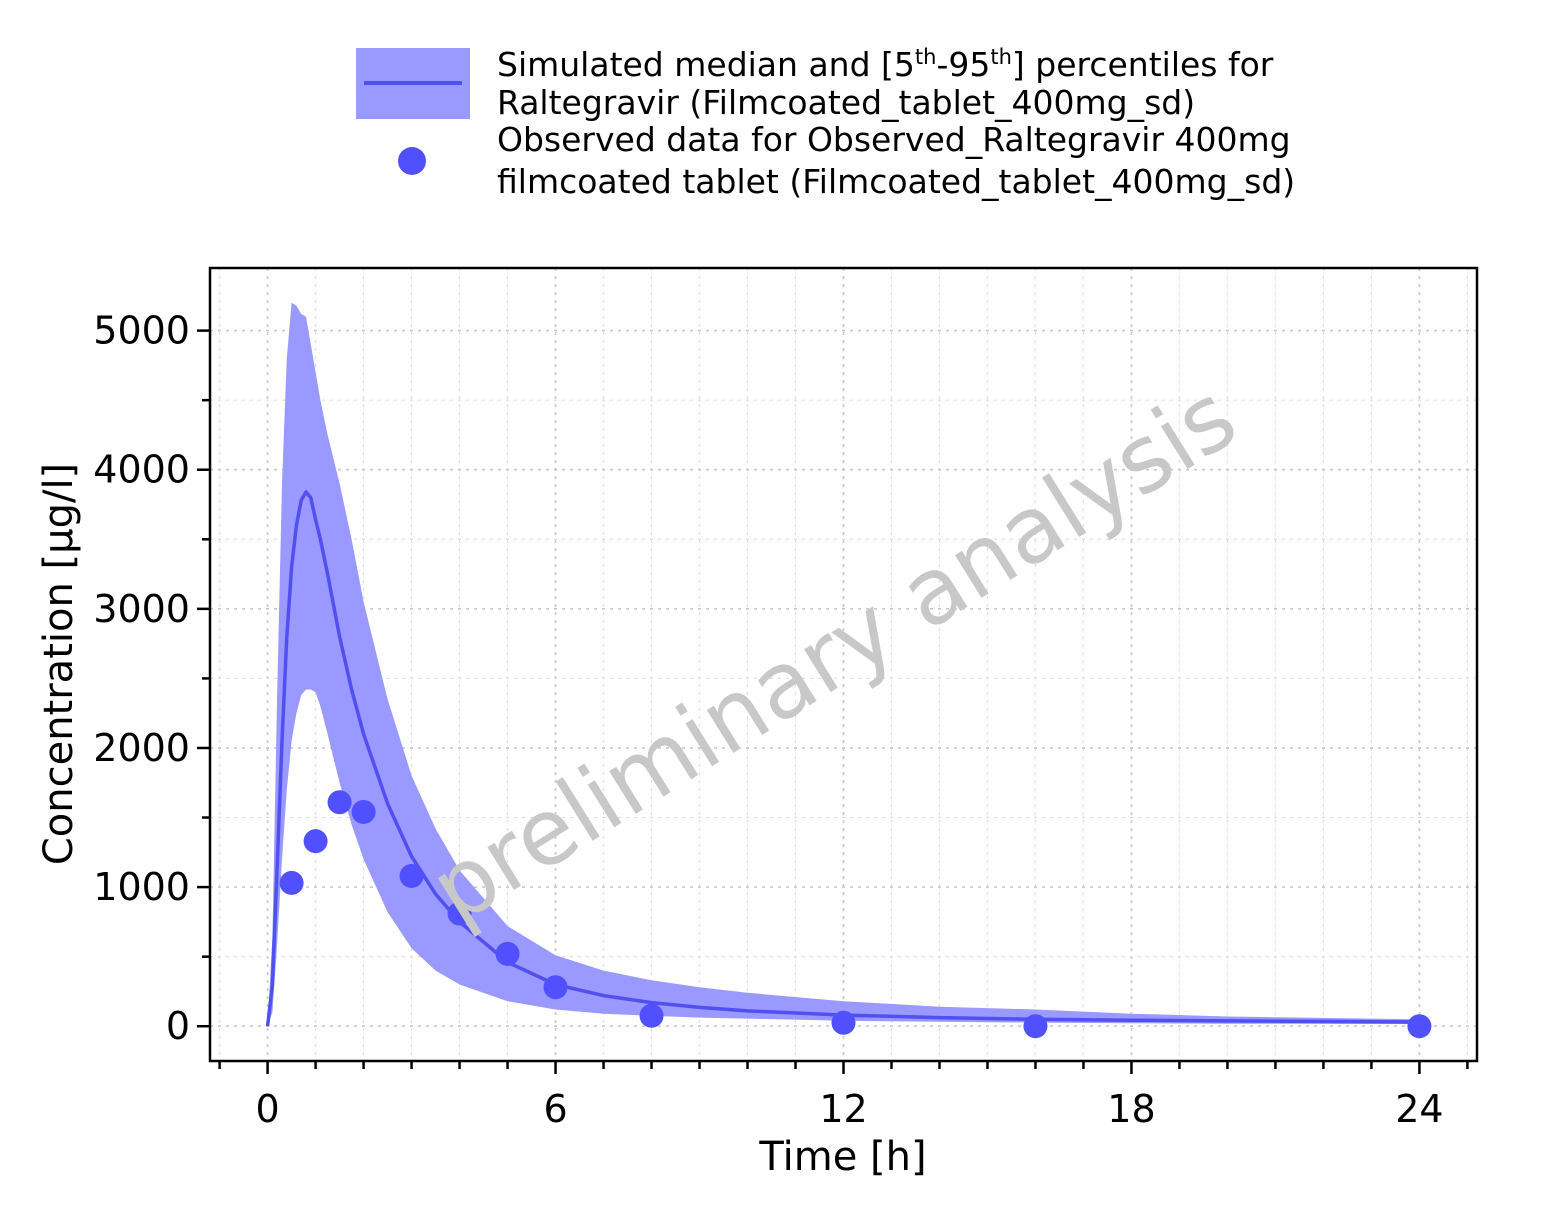  Describe the element at coordinates (412, 161) in the screenshot. I see `legend-point-swatch` at that location.